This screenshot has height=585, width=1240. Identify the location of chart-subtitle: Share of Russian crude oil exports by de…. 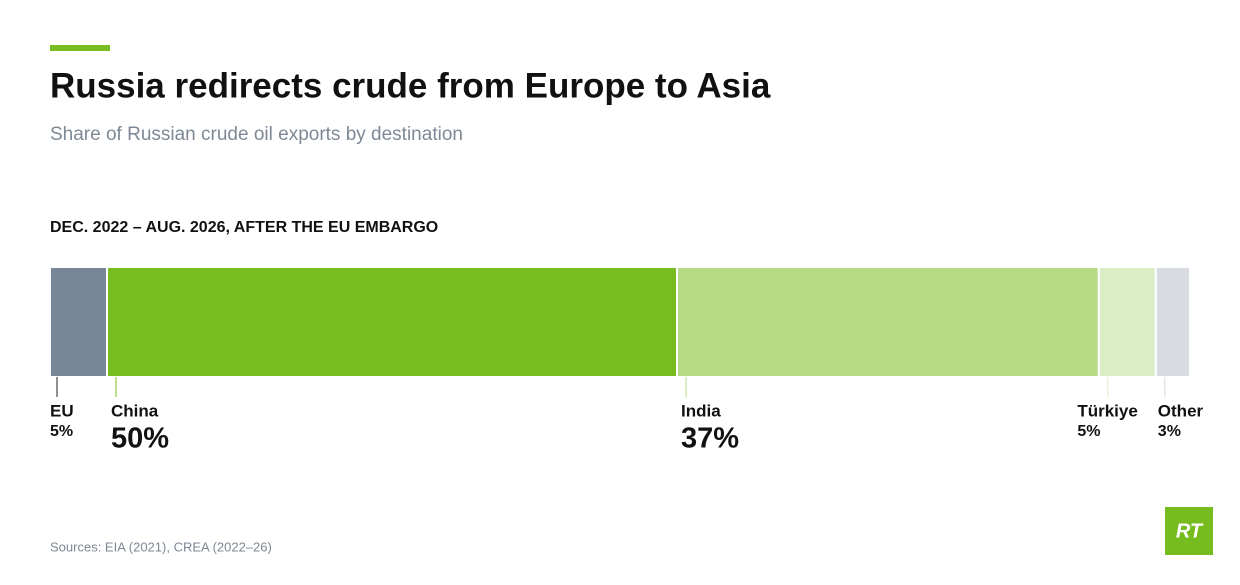
(256, 134).